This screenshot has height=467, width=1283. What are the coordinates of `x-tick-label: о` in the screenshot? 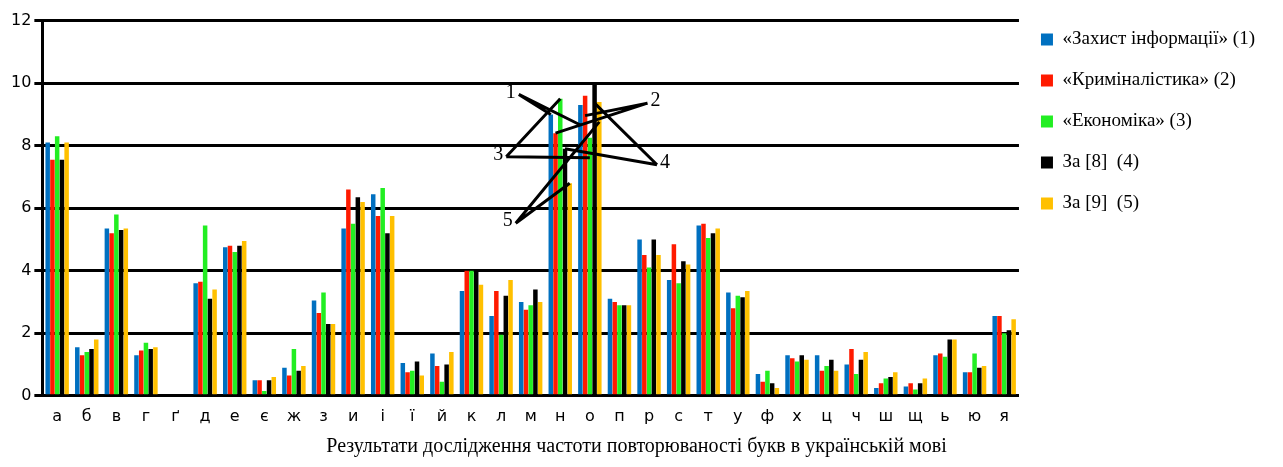 It's located at (589, 415).